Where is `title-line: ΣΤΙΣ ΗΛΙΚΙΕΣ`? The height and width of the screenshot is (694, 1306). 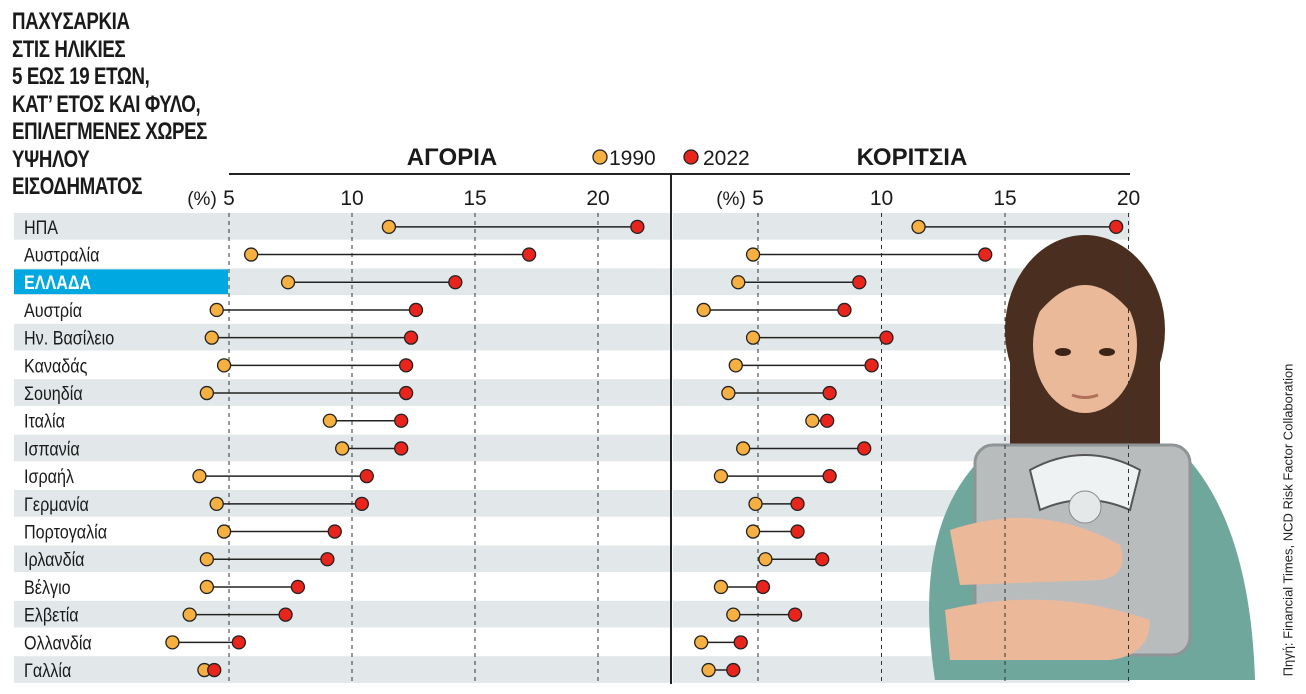 title-line: ΣΤΙΣ ΗΛΙΚΙΕΣ is located at coordinates (69, 49).